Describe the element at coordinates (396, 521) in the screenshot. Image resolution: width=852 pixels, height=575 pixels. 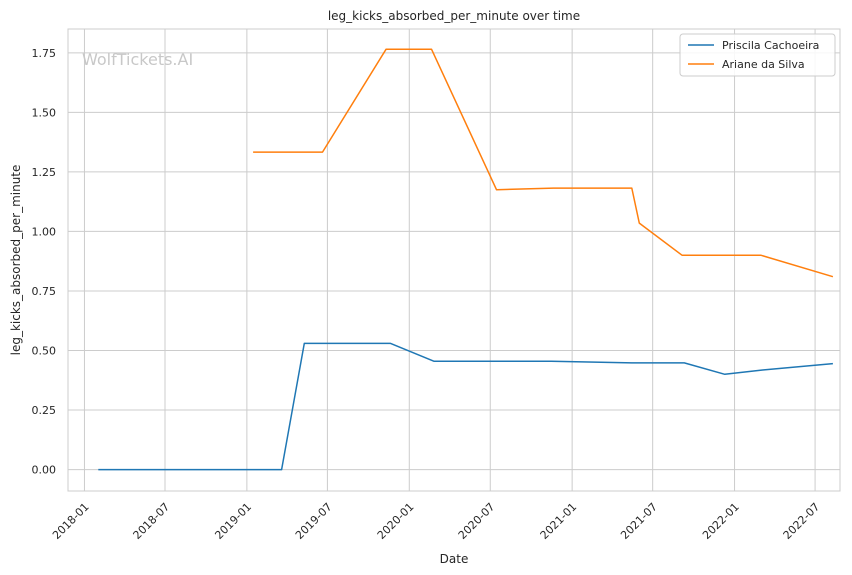
I see `x-tick-label: 2020-01` at that location.